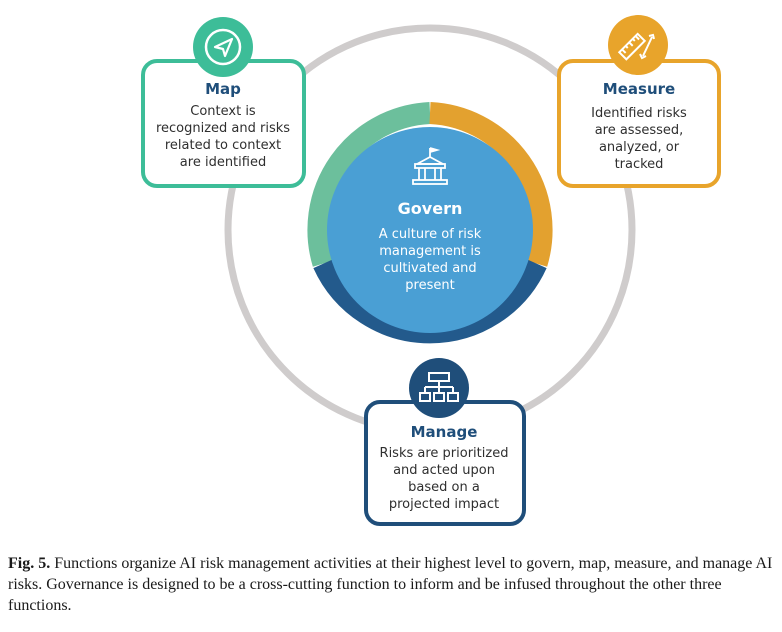 This screenshot has width=782, height=632. What do you see at coordinates (223, 162) in the screenshot?
I see `map-line-4: are identified` at bounding box center [223, 162].